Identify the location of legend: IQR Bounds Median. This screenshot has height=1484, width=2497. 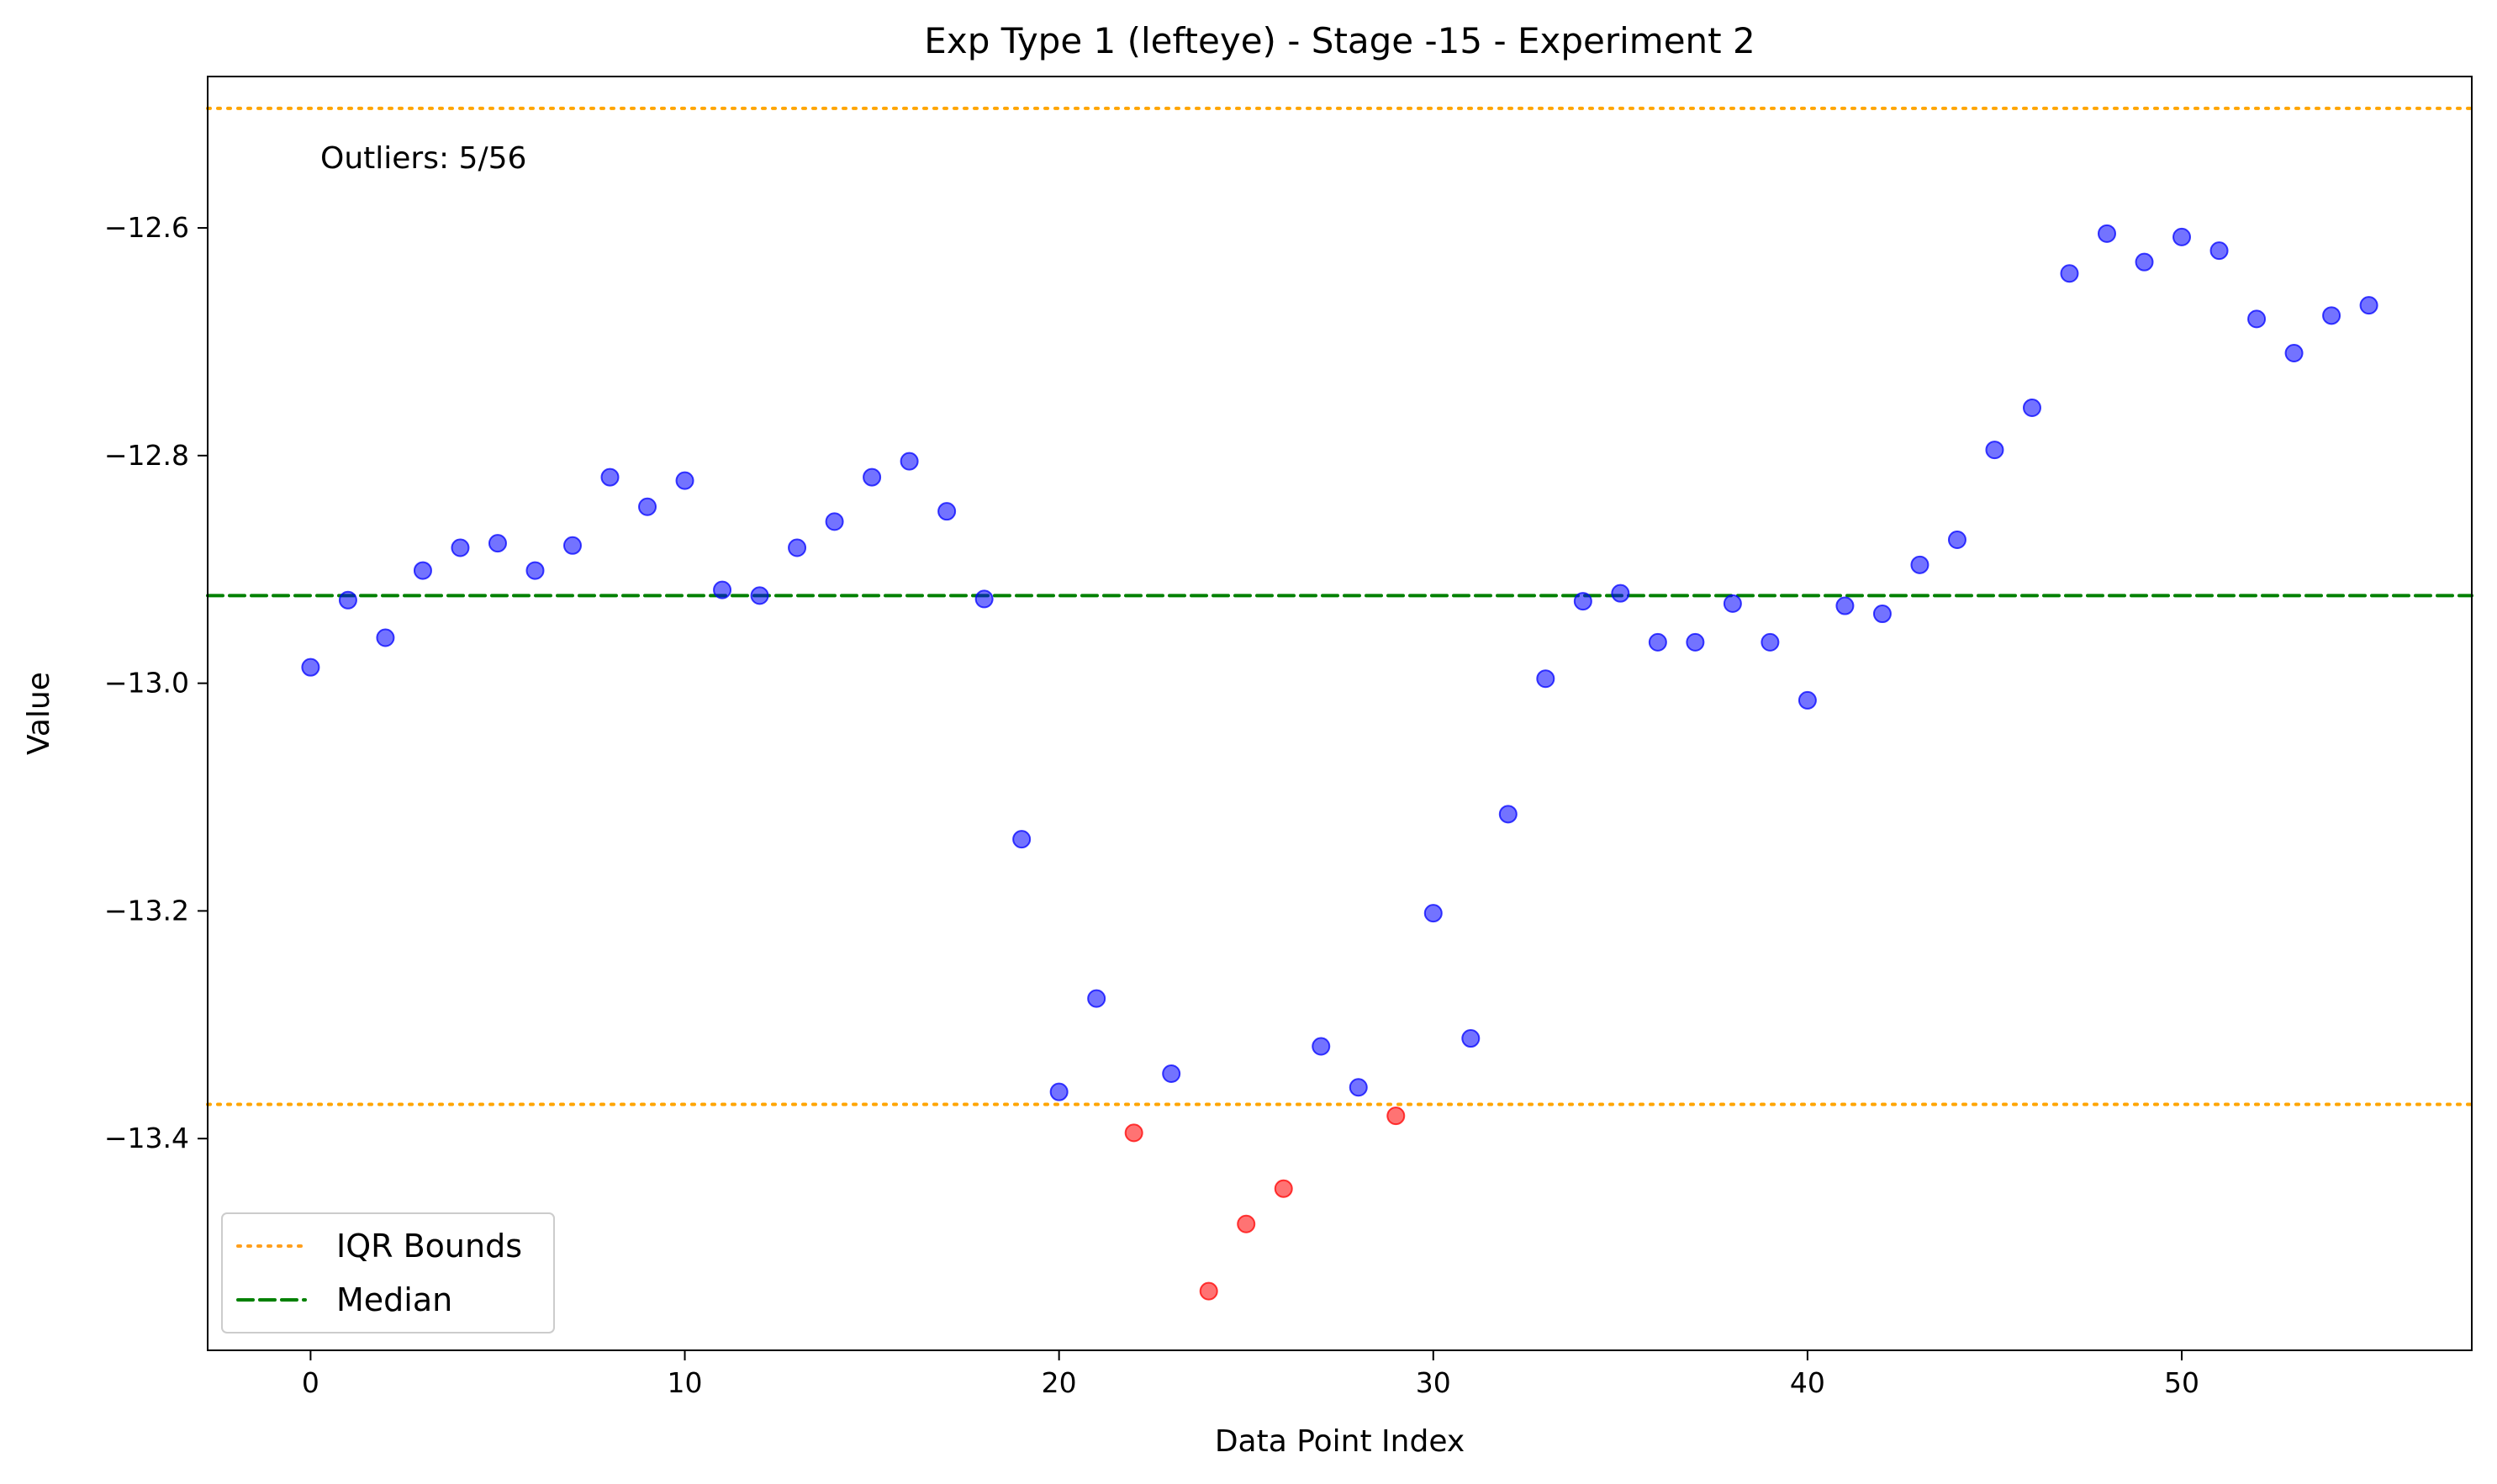
(388, 1272).